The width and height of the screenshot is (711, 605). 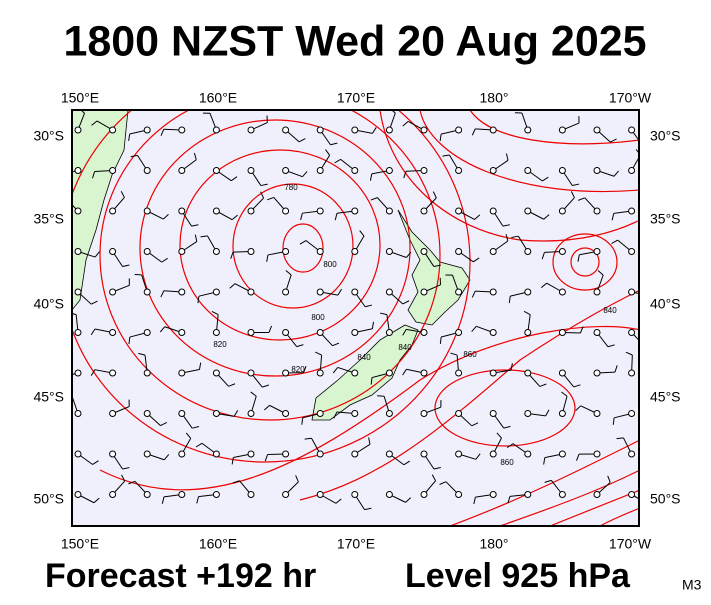 What do you see at coordinates (356, 544) in the screenshot?
I see `lon-labels-bottom: 150°E 160°E 170°E 180° 170°W` at bounding box center [356, 544].